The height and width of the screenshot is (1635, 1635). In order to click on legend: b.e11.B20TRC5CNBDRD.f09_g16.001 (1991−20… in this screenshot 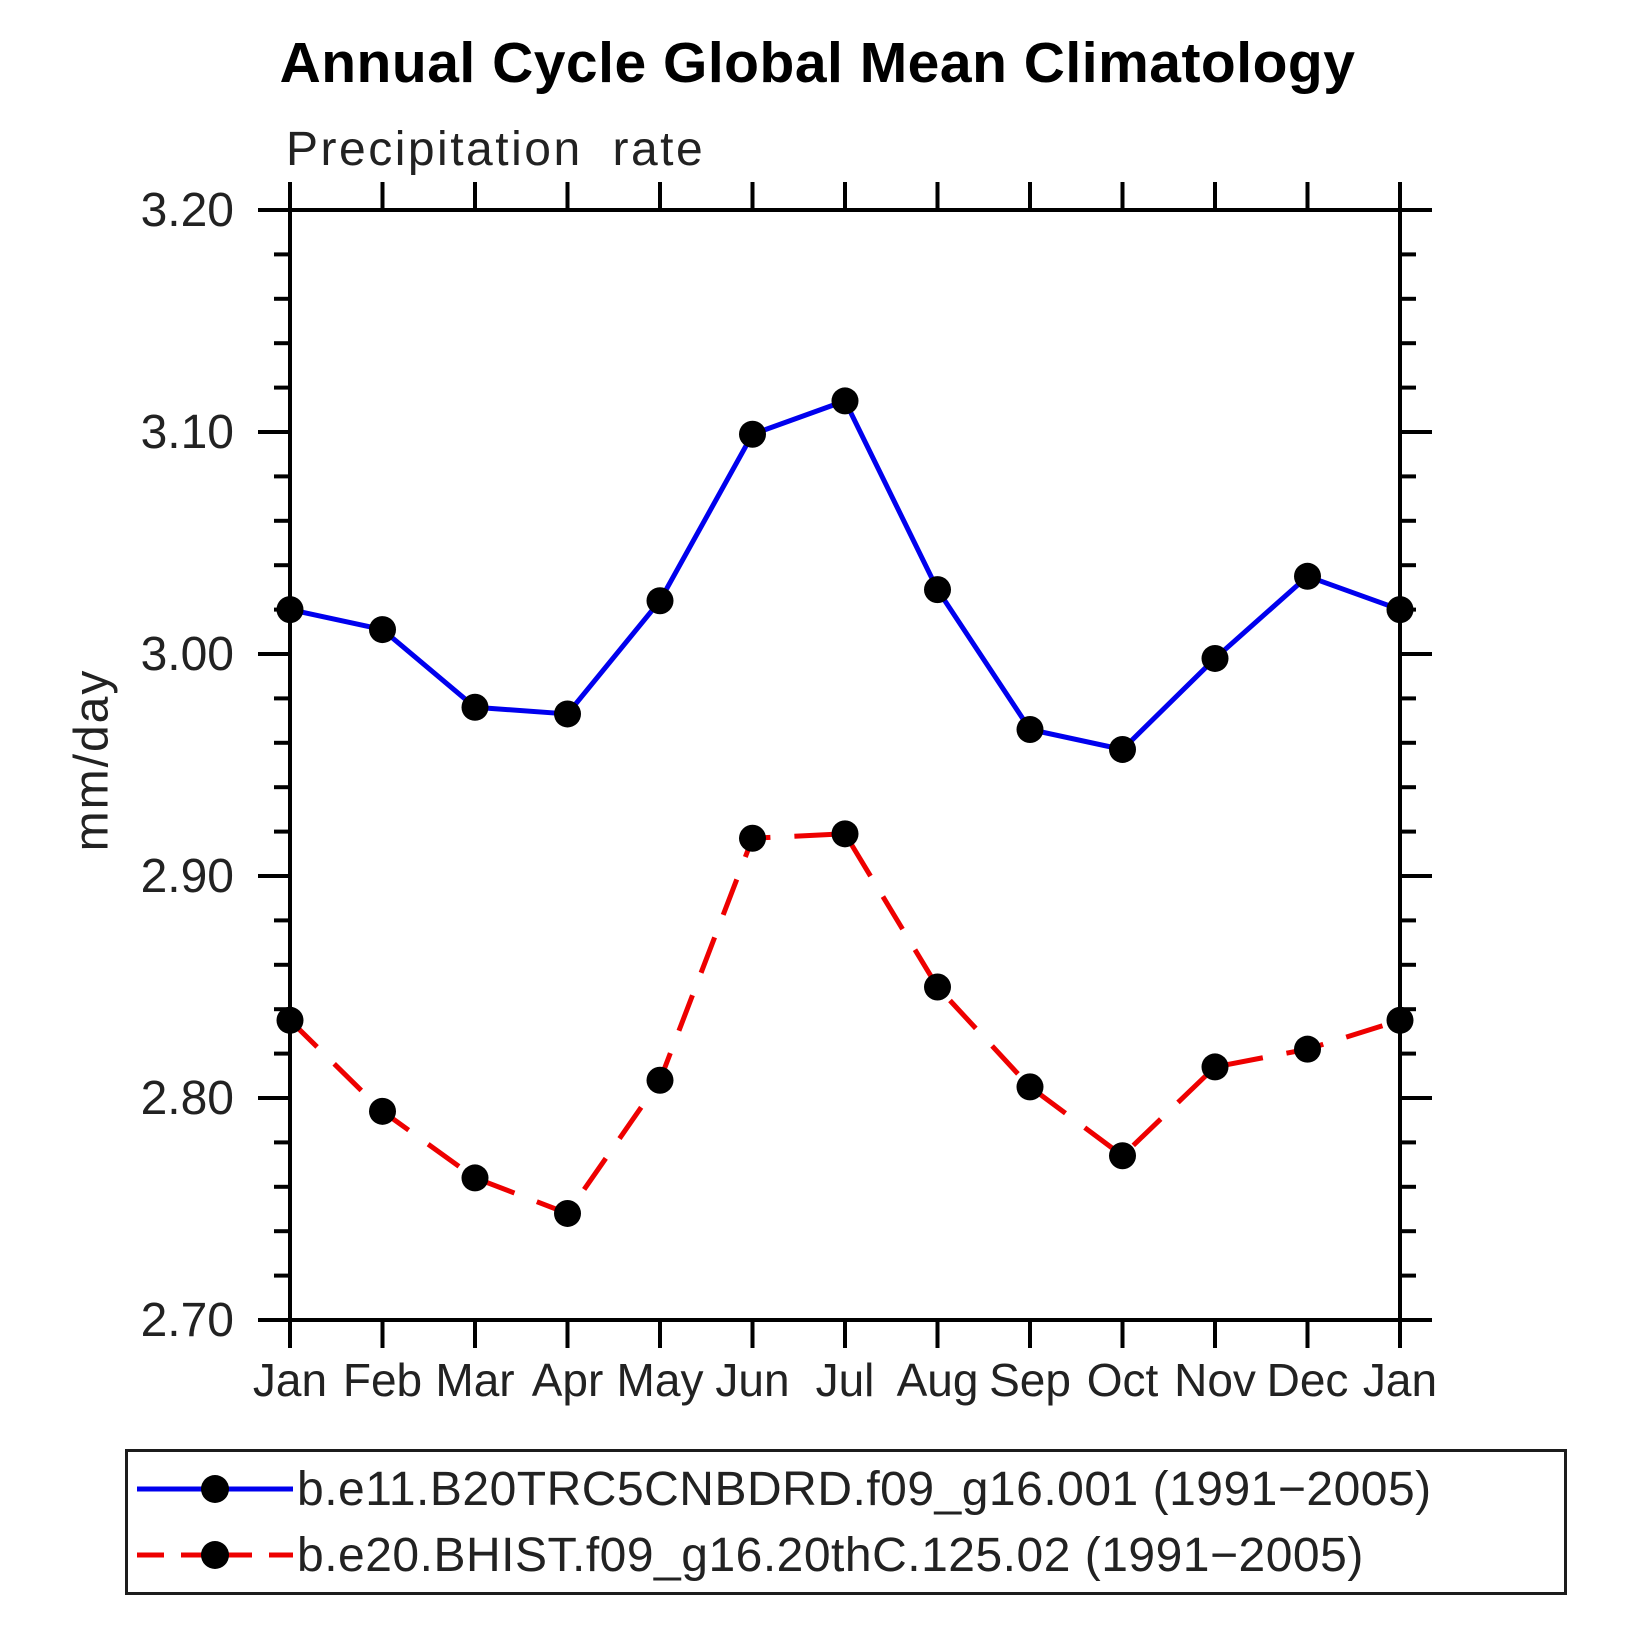, I will do `click(846, 1522)`.